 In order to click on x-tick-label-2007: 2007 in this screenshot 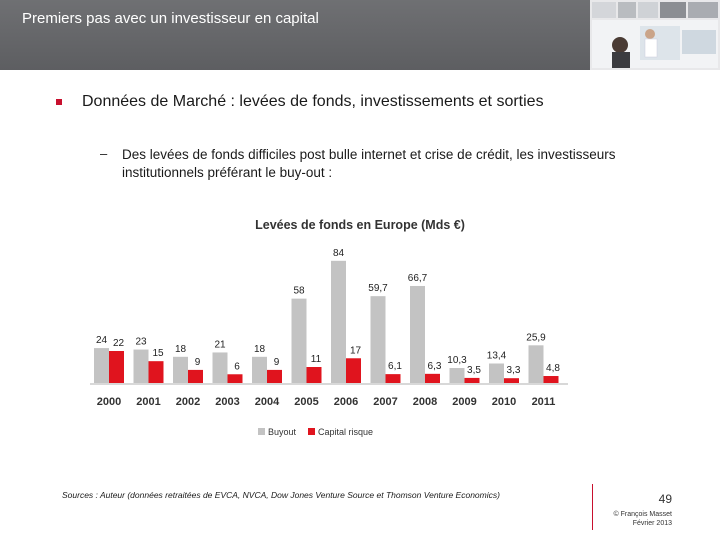, I will do `click(385, 402)`.